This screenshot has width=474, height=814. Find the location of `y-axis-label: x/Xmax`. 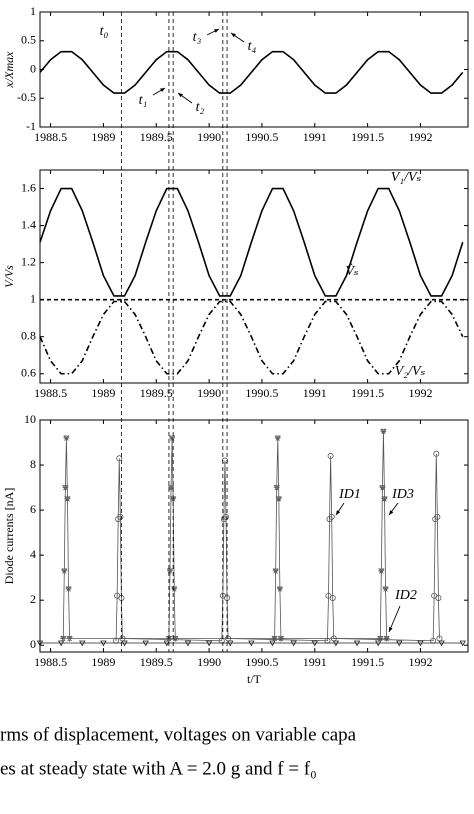

y-axis-label: x/Xmax is located at coordinates (9, 70).